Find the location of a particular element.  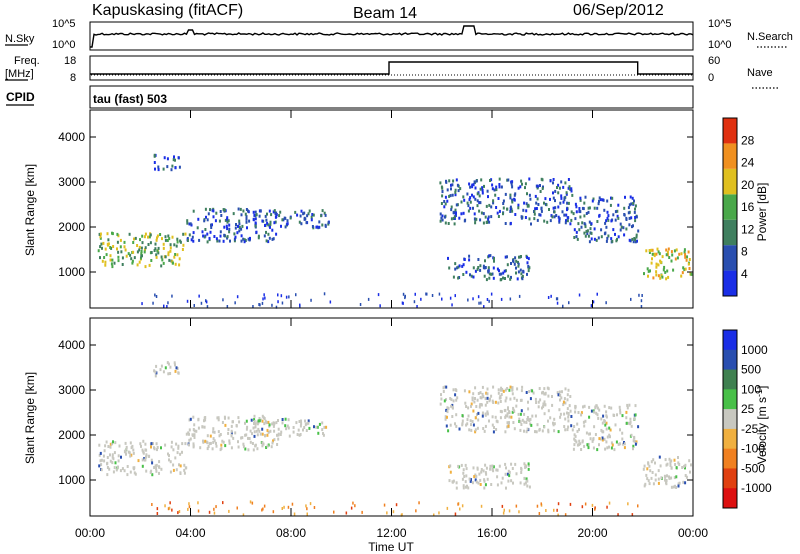

y-tick-label: 2000 is located at coordinates (71, 227).